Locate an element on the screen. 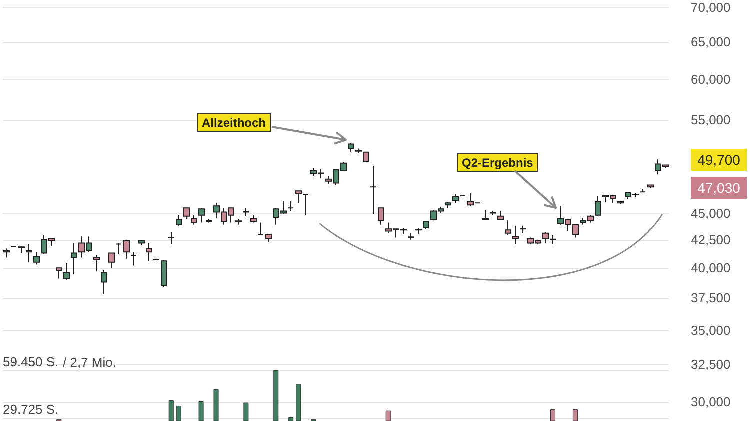 The height and width of the screenshot is (421, 750). y-tick-label: 35,000 is located at coordinates (711, 330).